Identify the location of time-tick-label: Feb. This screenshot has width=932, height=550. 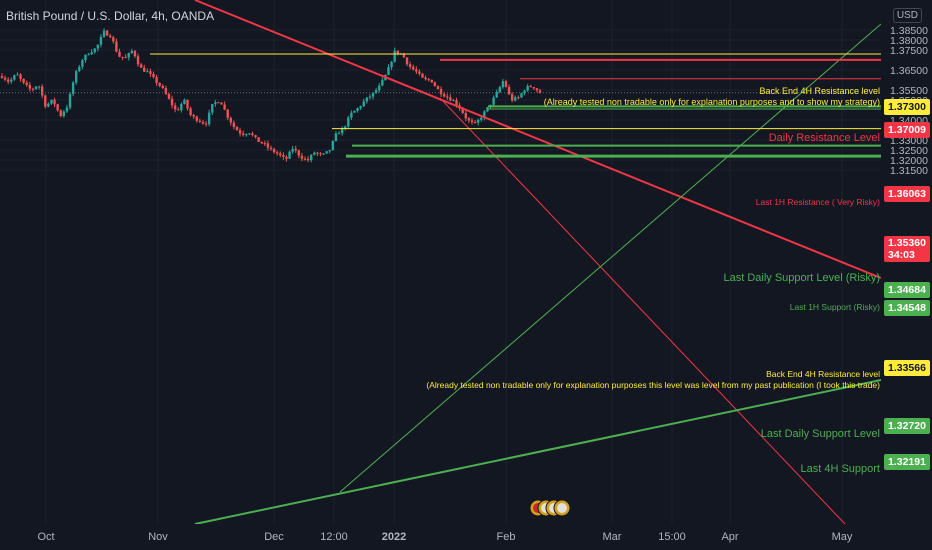
(506, 537).